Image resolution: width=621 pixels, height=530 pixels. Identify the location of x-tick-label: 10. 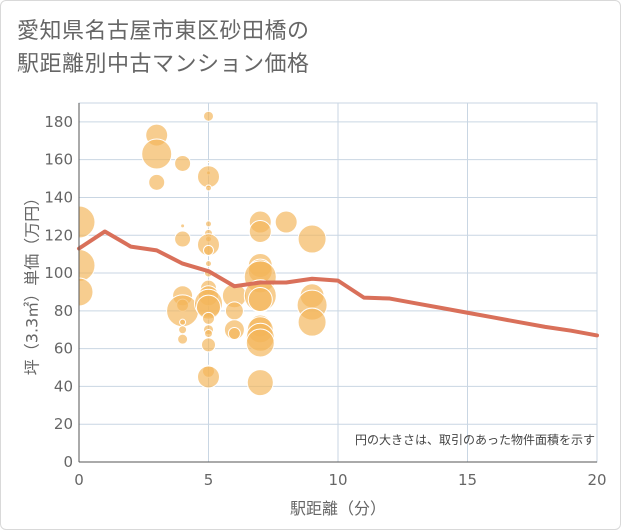
(337, 480).